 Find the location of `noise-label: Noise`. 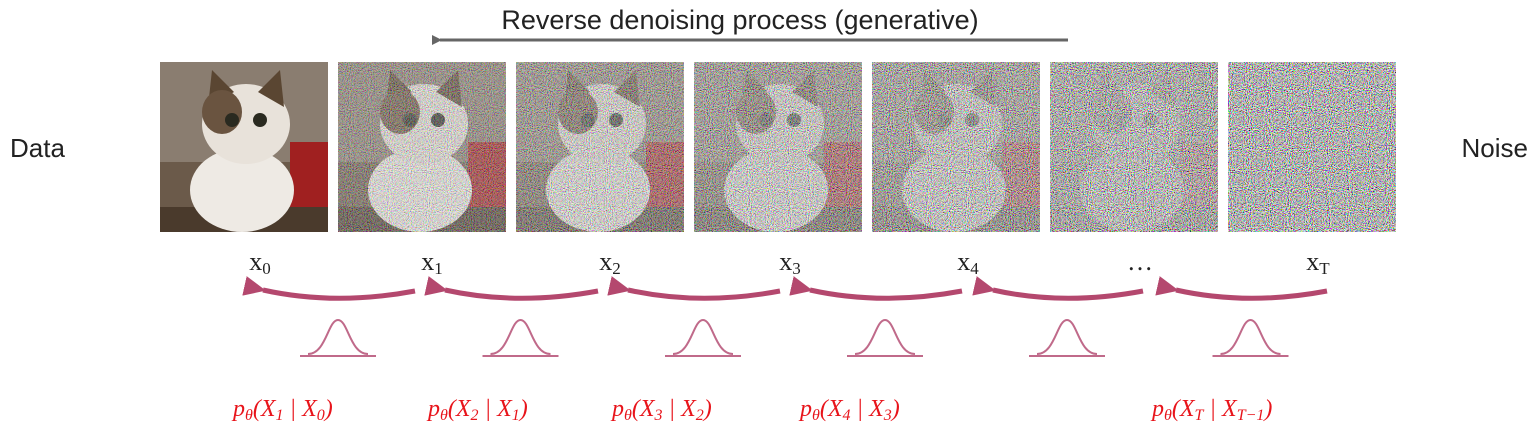

noise-label: Noise is located at coordinates (1495, 148).